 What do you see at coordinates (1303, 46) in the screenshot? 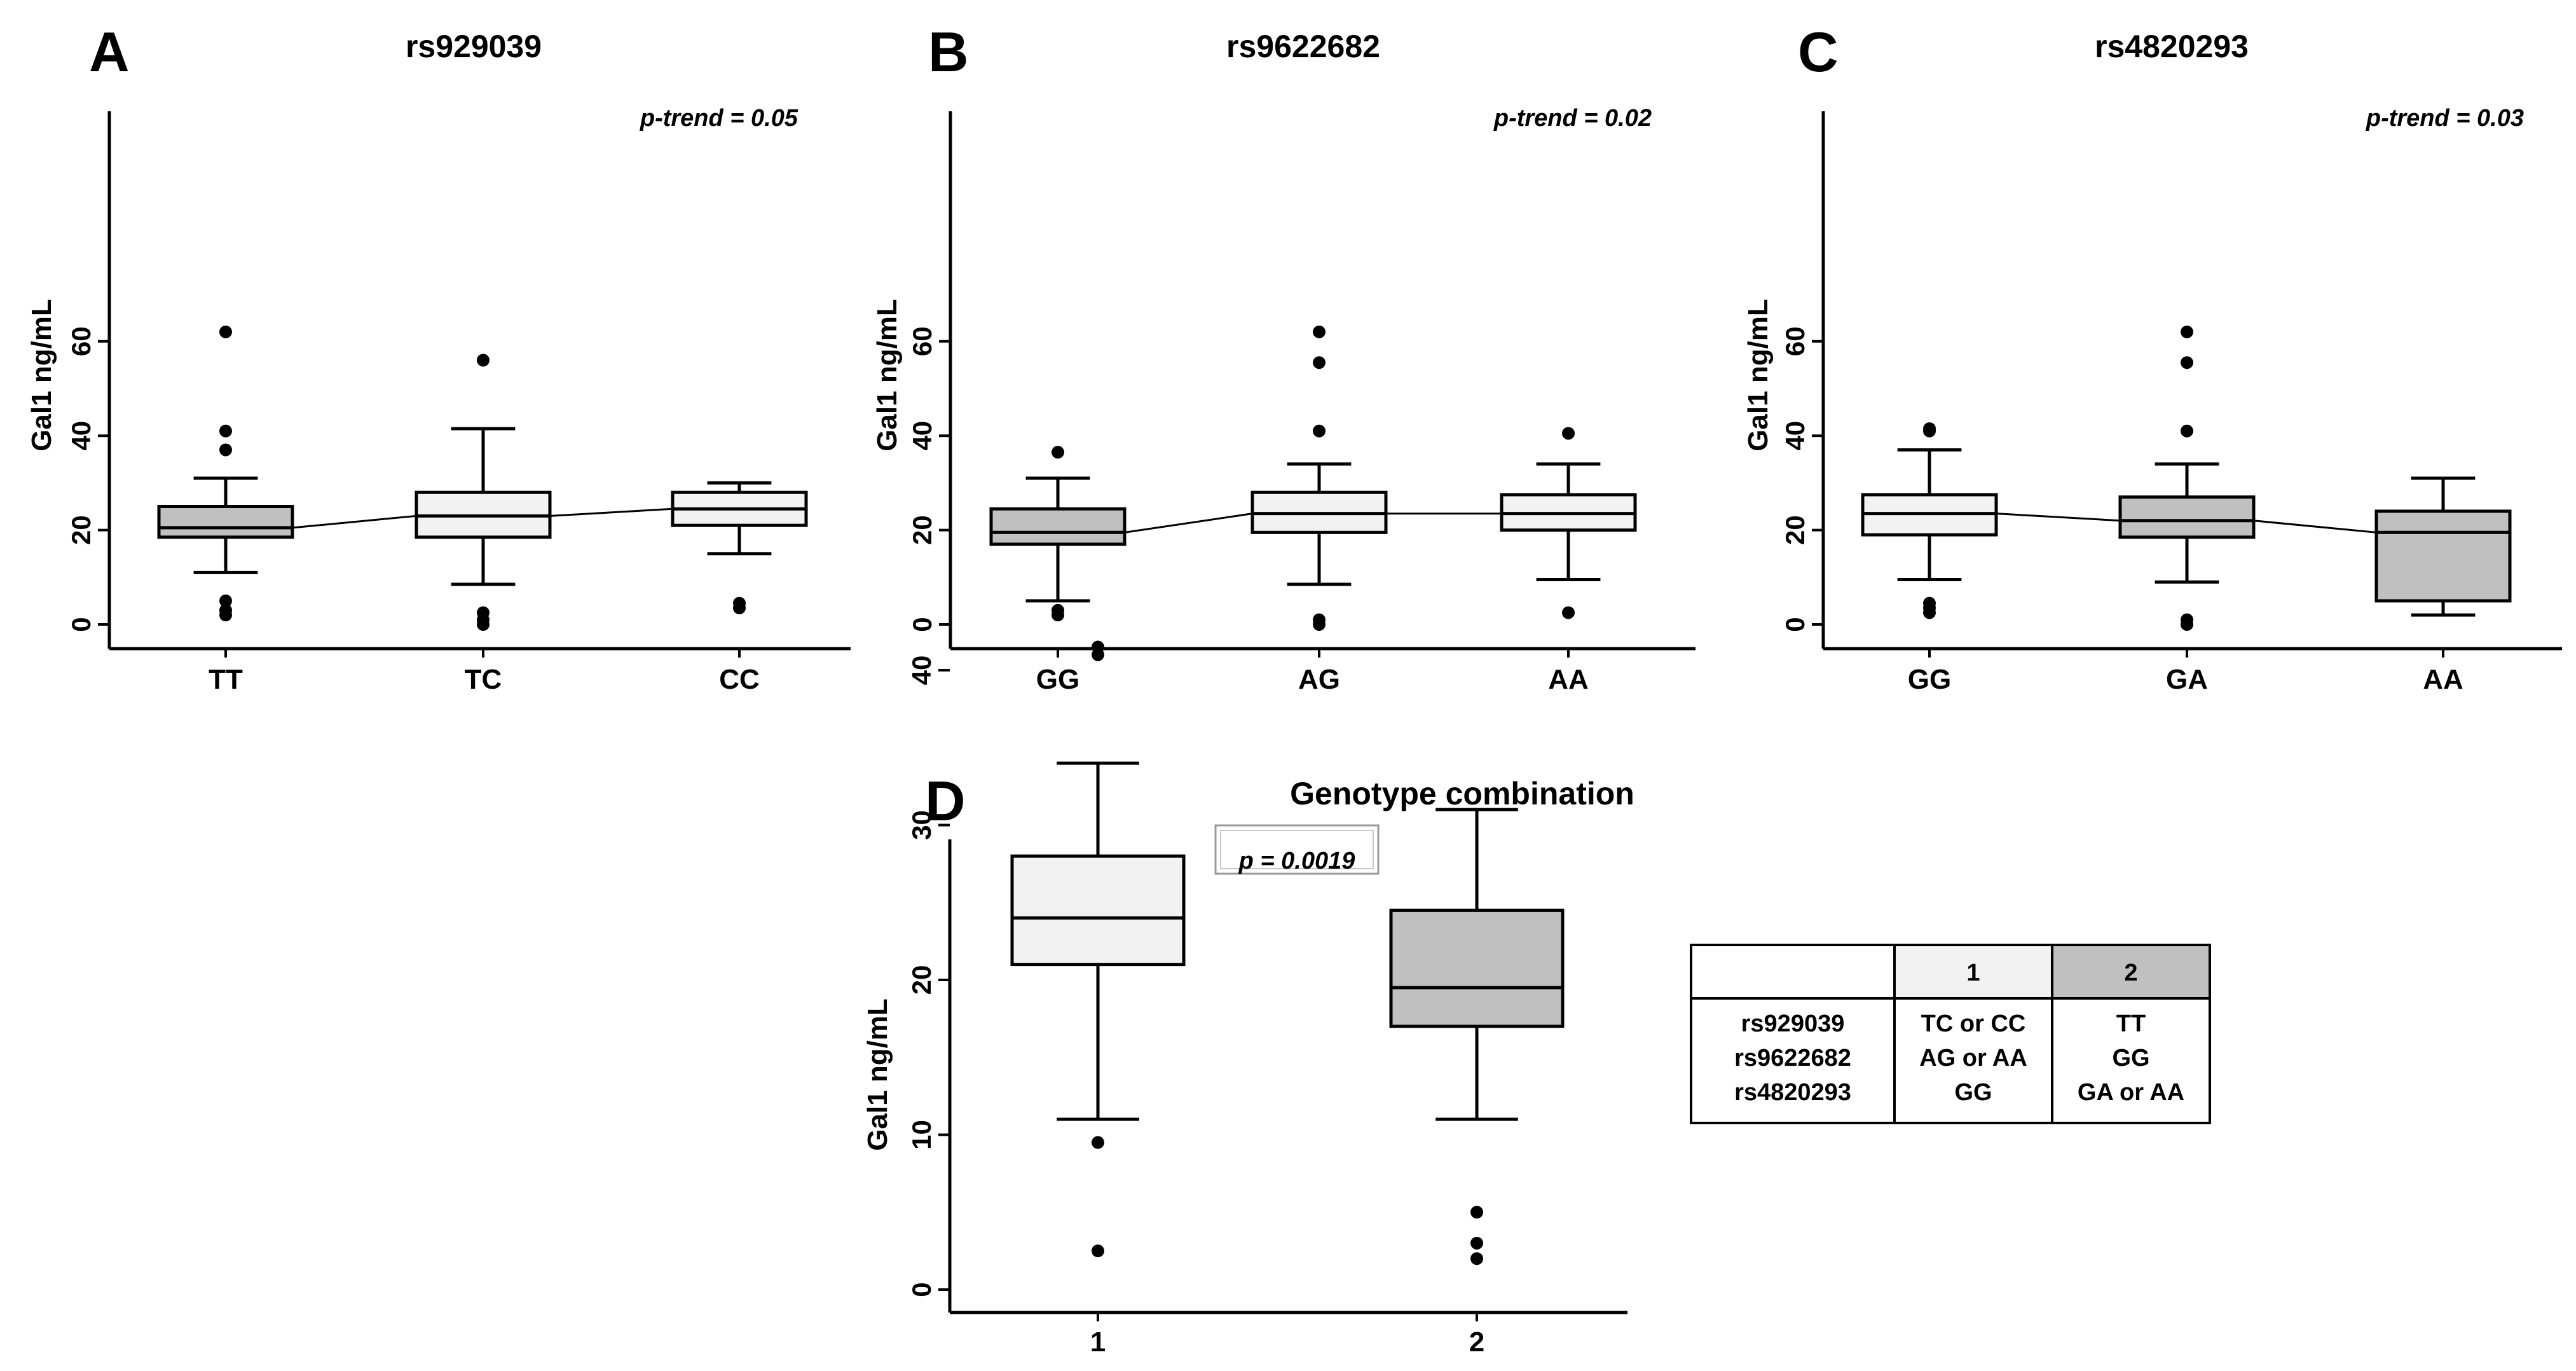
I see `chart-title: rs9622682` at bounding box center [1303, 46].